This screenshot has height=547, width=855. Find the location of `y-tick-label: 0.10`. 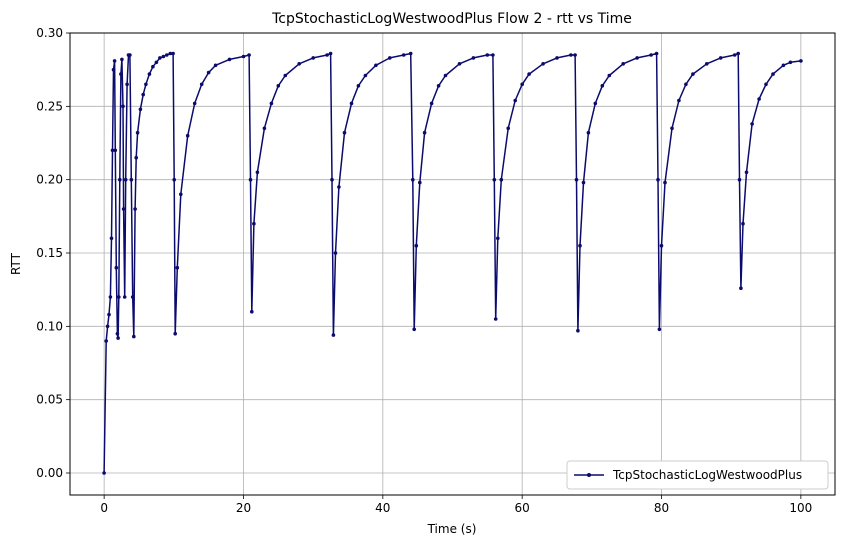

y-tick-label: 0.10 is located at coordinates (49, 326).